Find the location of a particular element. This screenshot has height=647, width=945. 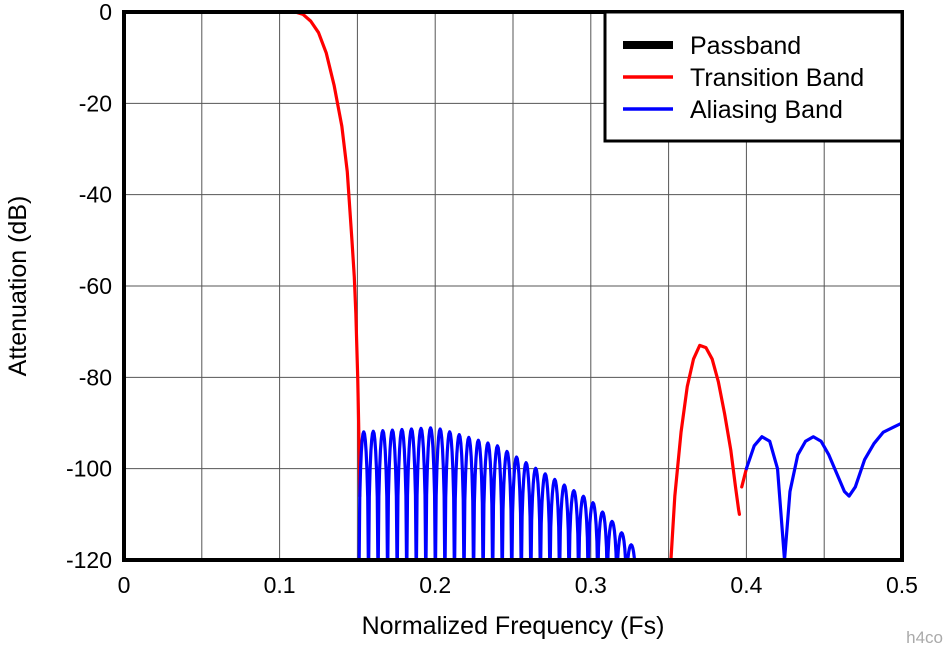

y-axis-label: Attenuation (dB) is located at coordinates (18, 286).